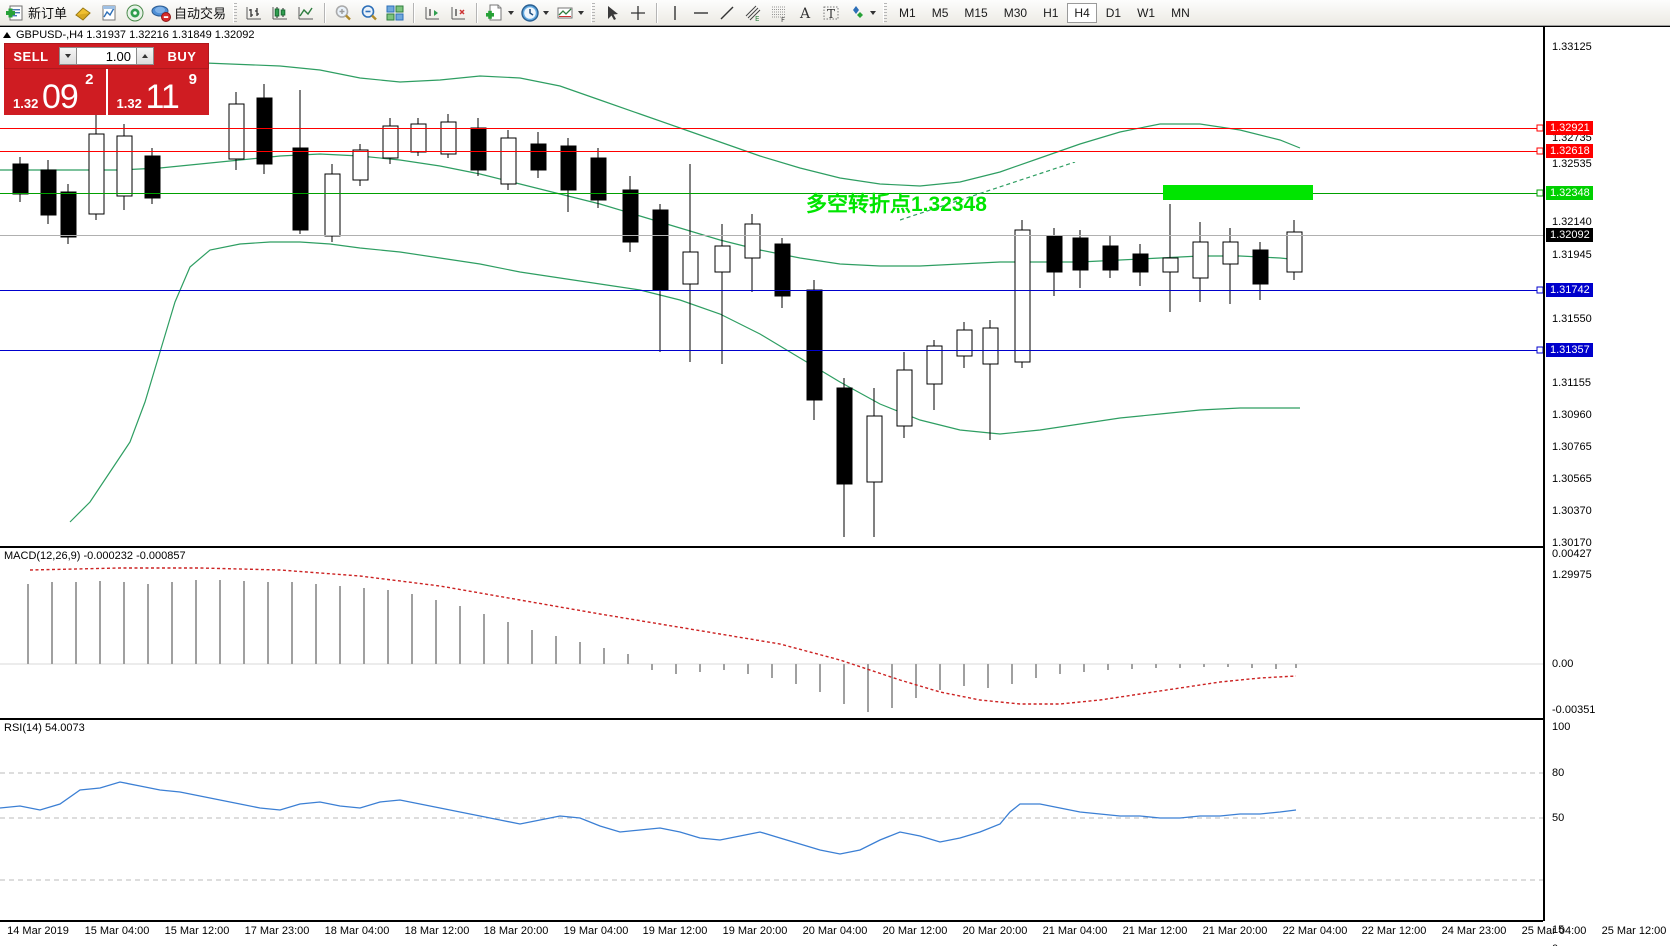  I want to click on auto-trading-button: 自动交易, so click(188, 13).